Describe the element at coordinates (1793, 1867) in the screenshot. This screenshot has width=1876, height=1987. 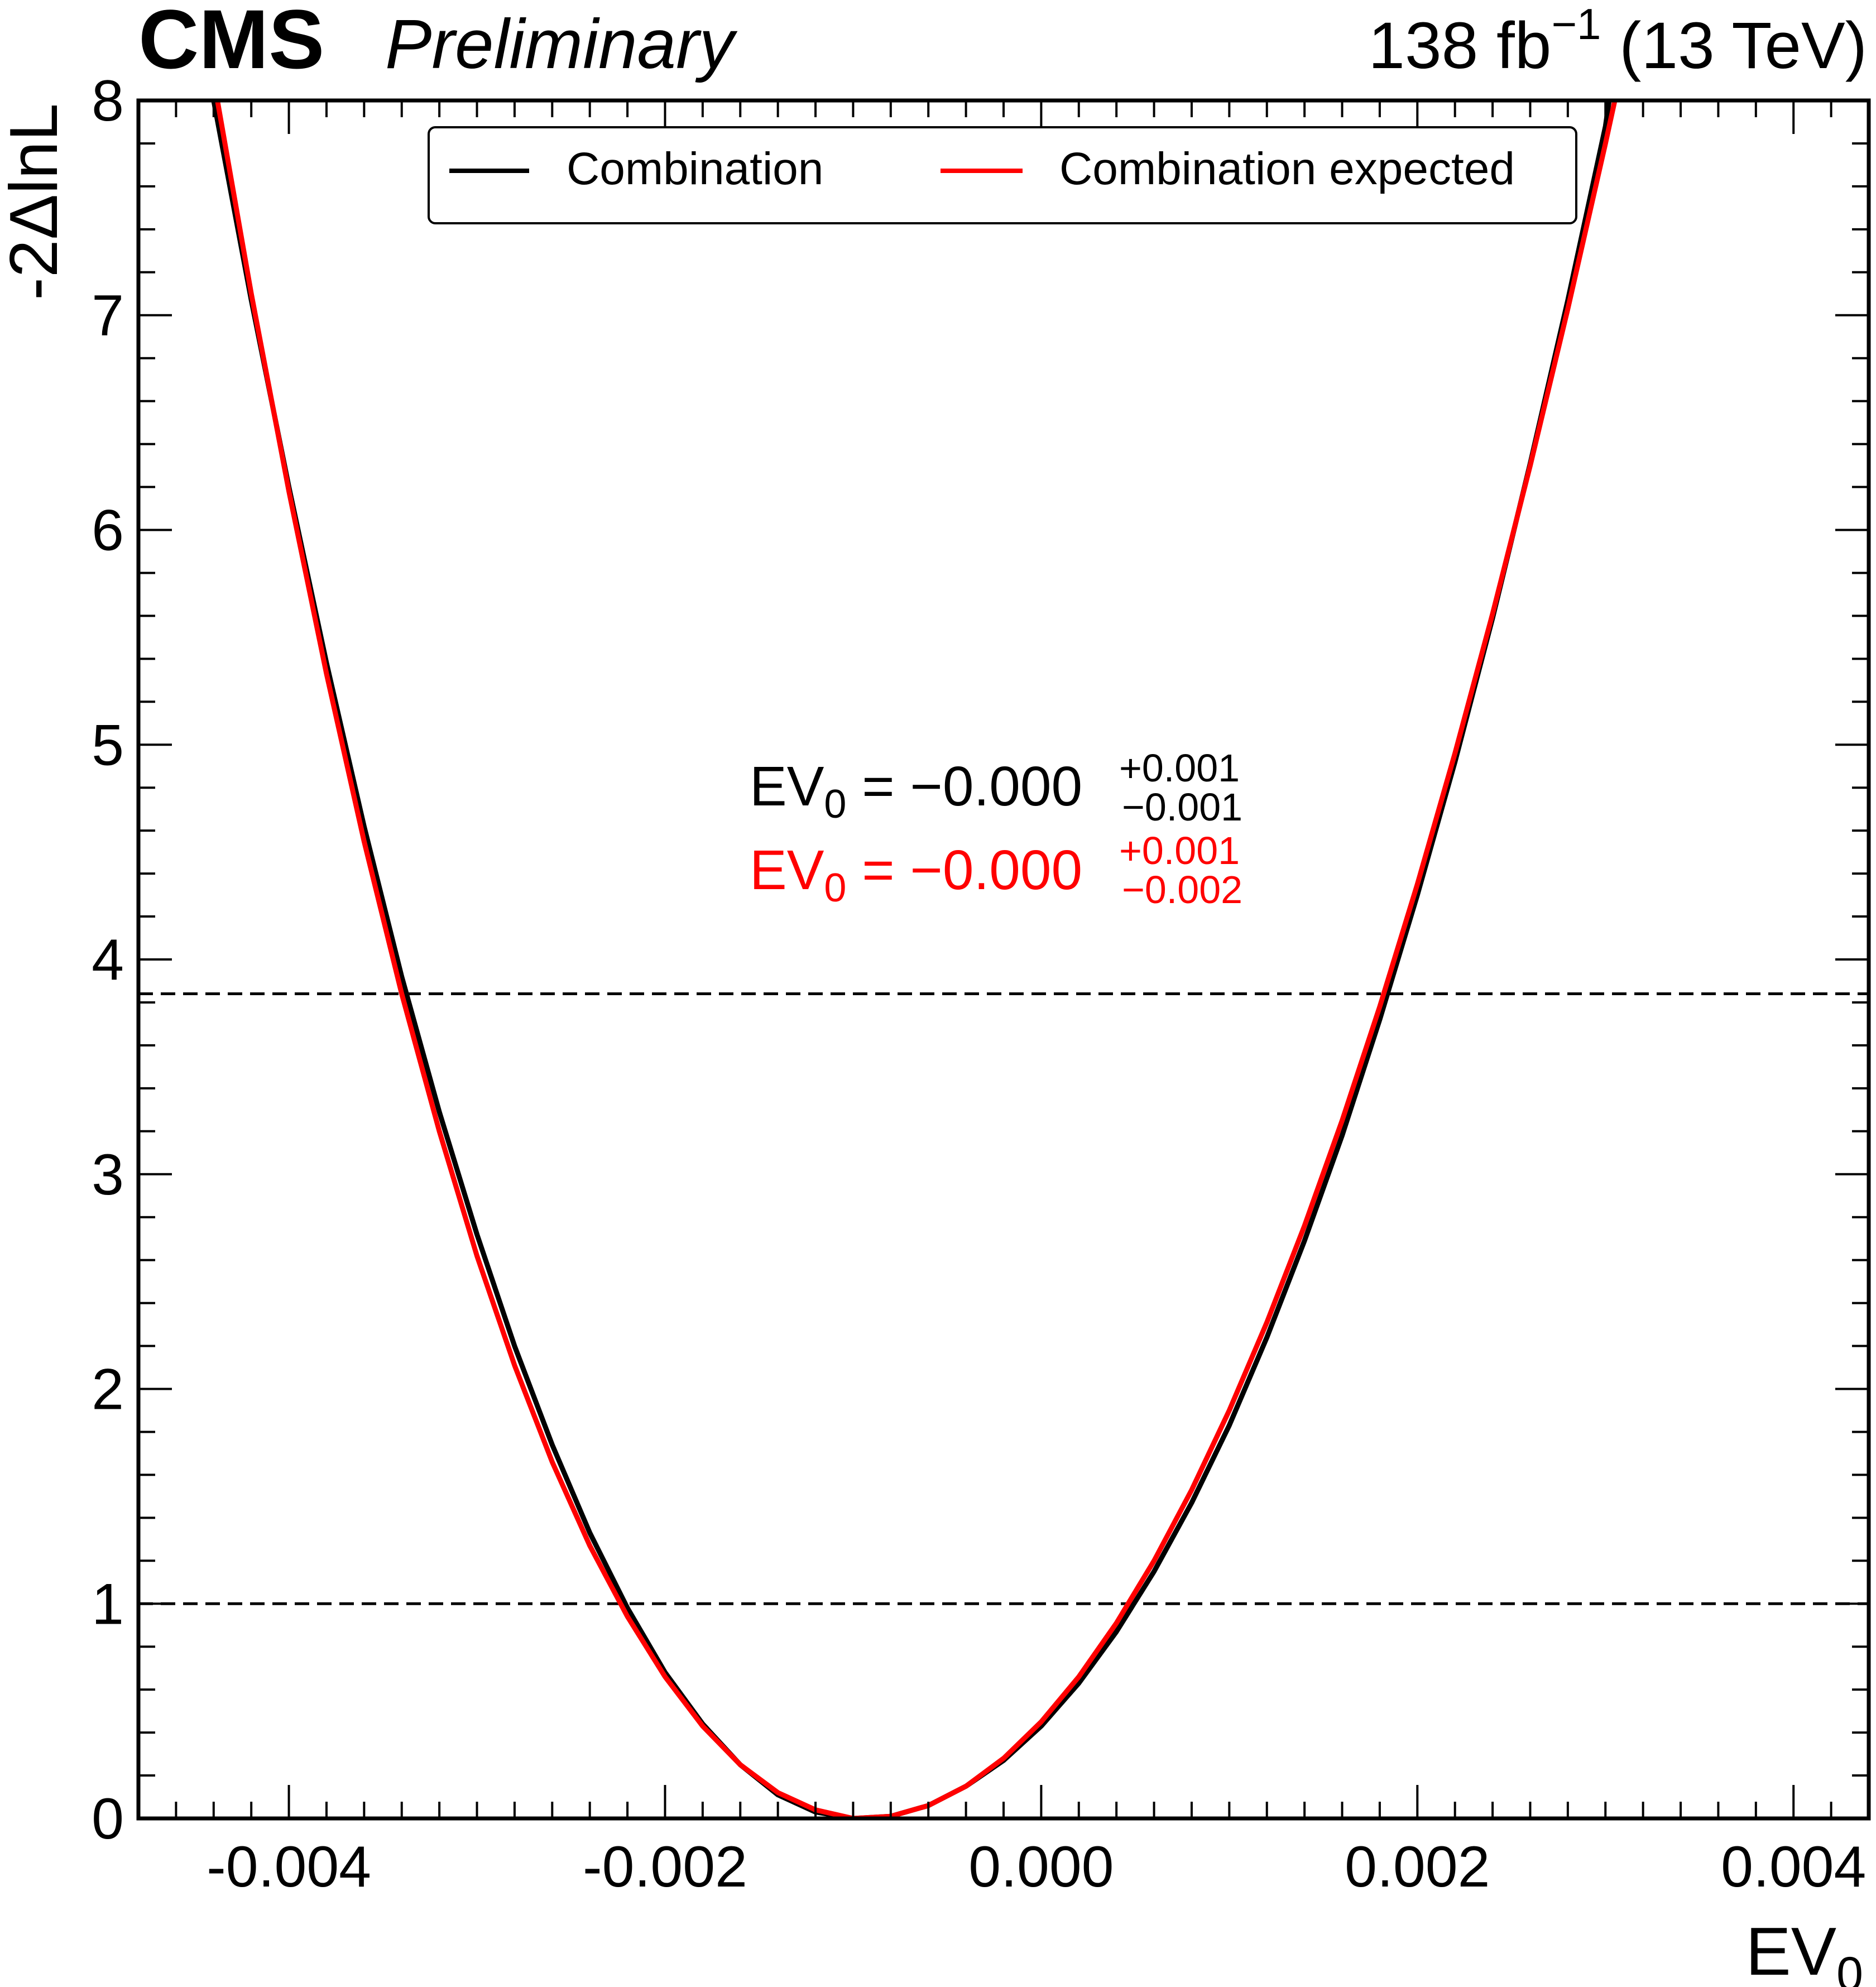
I see `x-tick-label: 0.004` at that location.